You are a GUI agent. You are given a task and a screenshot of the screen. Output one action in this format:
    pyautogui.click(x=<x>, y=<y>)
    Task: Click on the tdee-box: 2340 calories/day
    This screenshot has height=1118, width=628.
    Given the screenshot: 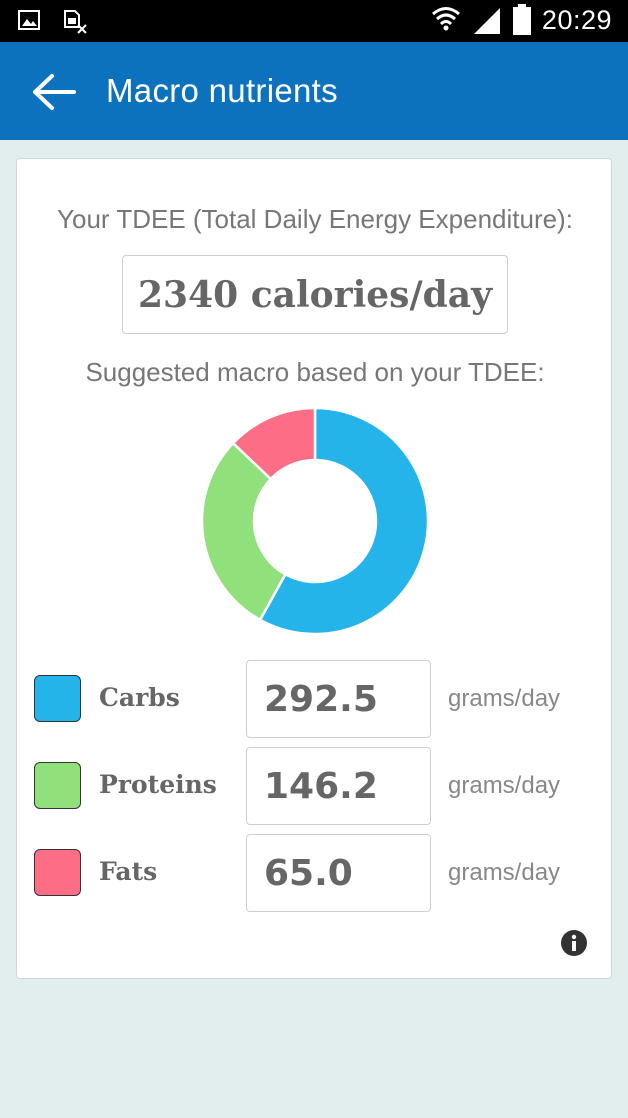 What is the action you would take?
    pyautogui.click(x=315, y=294)
    